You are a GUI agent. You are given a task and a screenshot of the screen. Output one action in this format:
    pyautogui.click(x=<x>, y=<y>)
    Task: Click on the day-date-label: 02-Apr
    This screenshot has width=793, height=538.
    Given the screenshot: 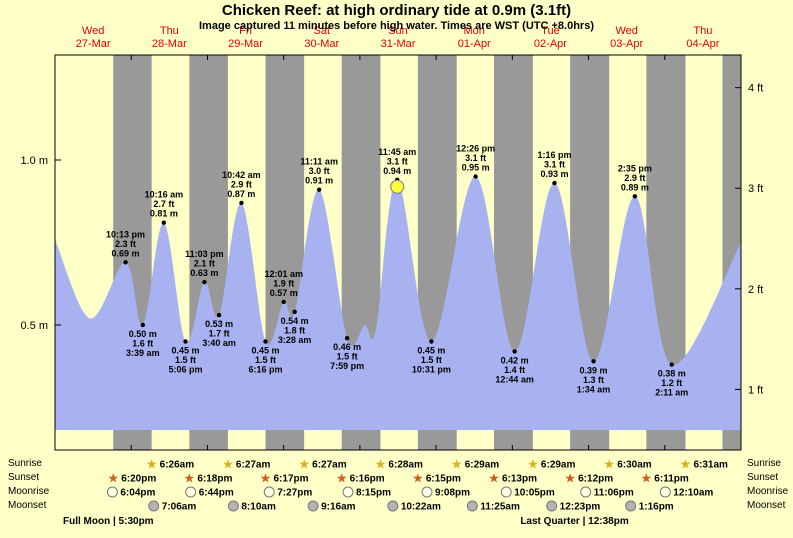 What is the action you would take?
    pyautogui.click(x=550, y=44)
    